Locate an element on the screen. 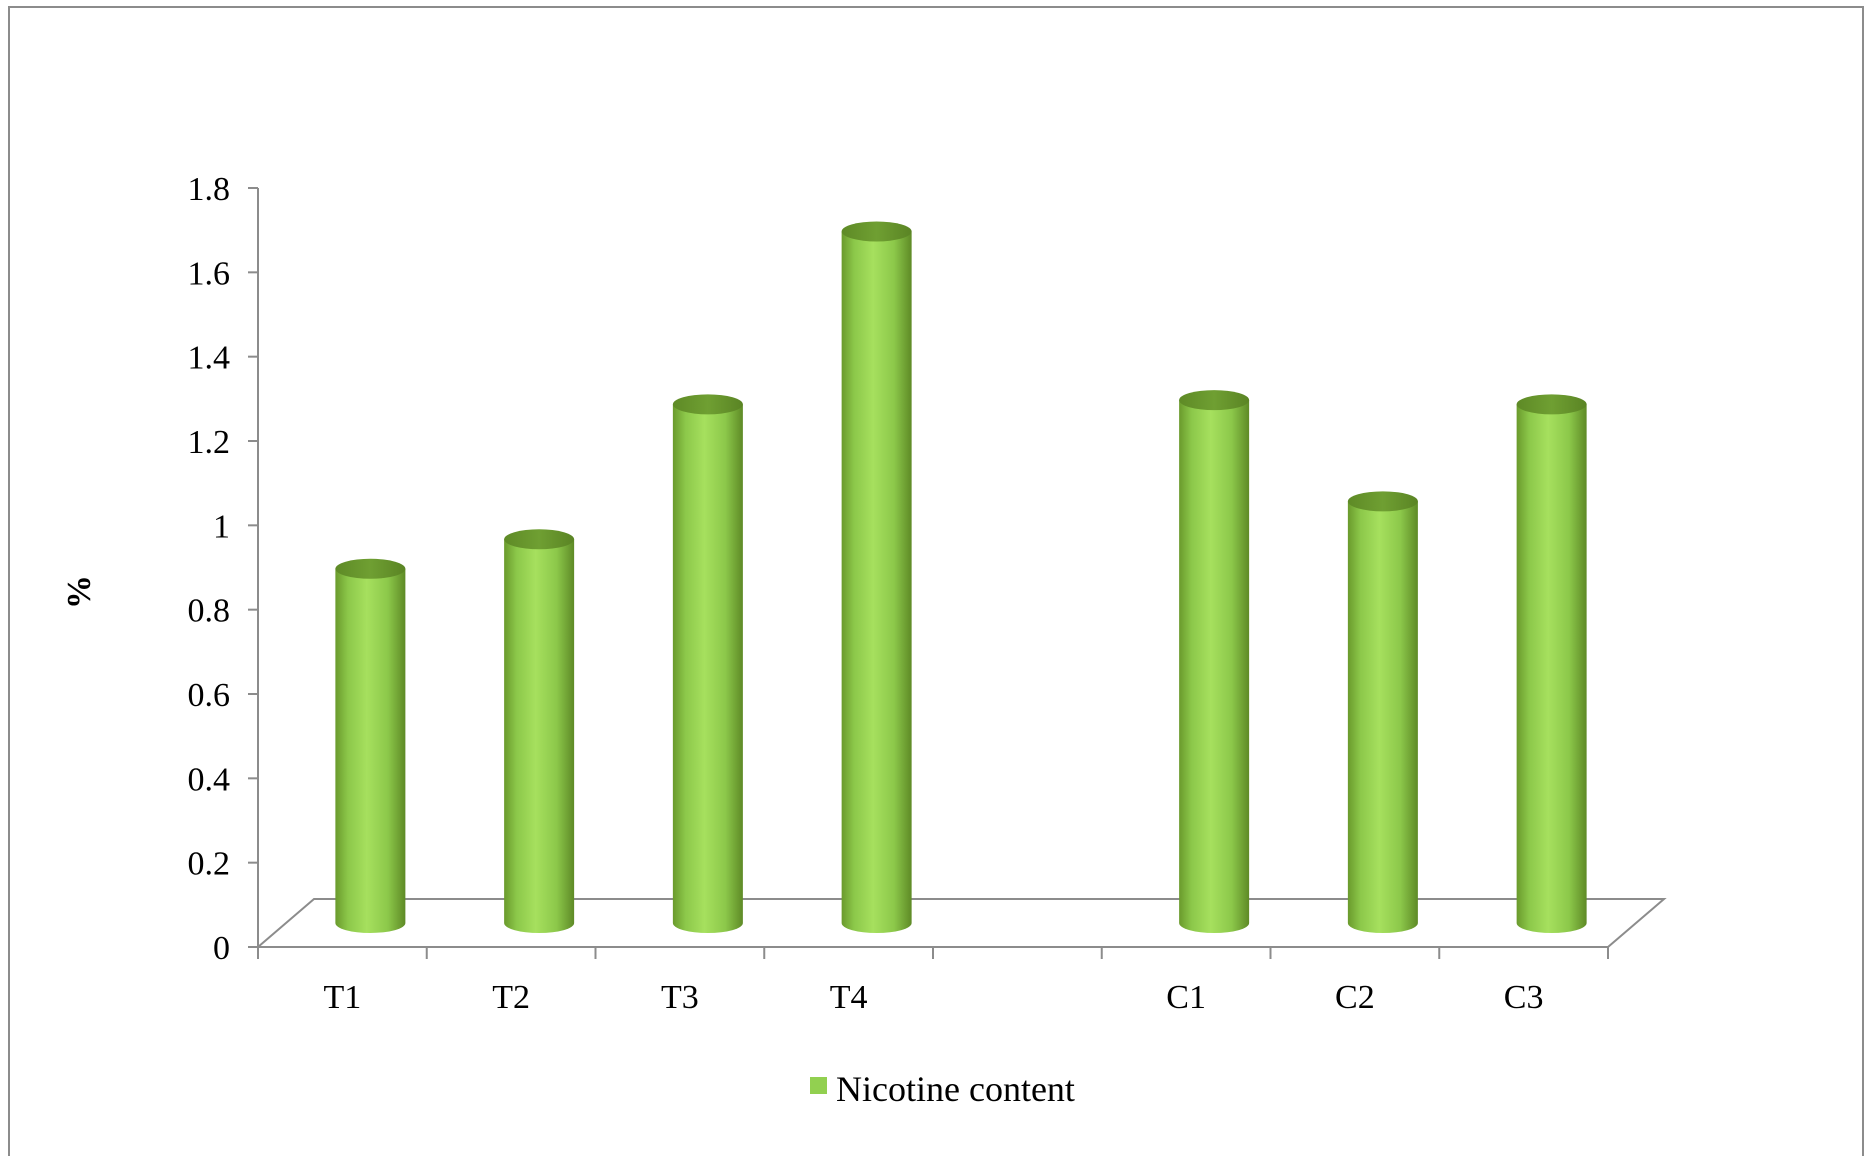  y-tick-label: 0 is located at coordinates (221, 948).